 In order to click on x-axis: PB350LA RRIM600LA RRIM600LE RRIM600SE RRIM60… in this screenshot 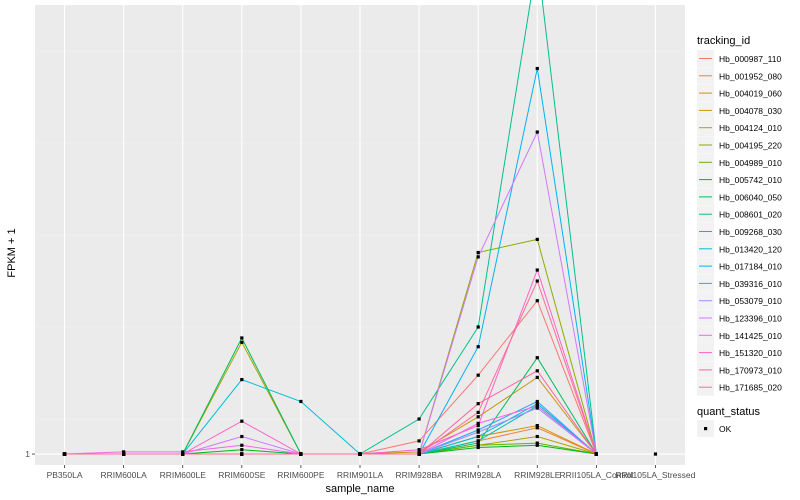, I will do `click(371, 472)`.